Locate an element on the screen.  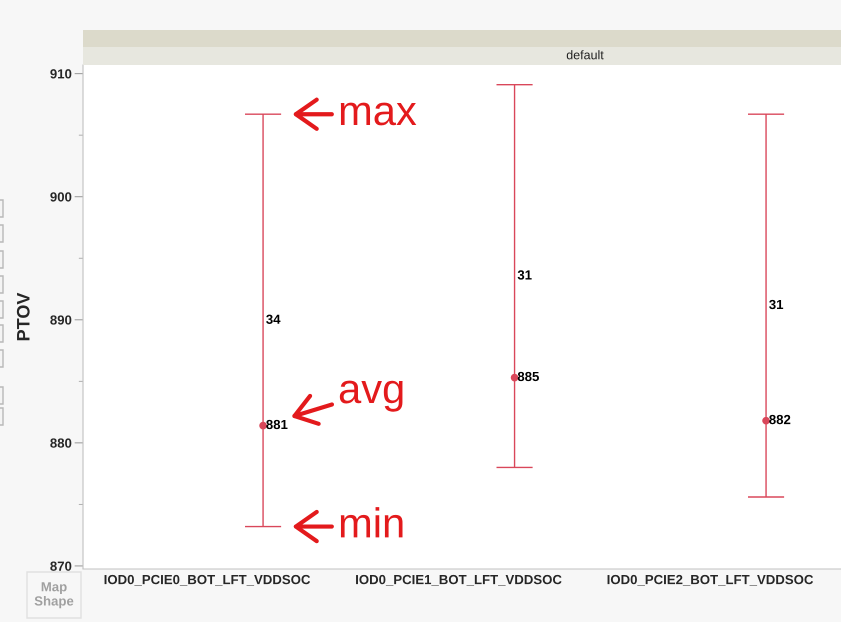
annotation: max is located at coordinates (378, 114).